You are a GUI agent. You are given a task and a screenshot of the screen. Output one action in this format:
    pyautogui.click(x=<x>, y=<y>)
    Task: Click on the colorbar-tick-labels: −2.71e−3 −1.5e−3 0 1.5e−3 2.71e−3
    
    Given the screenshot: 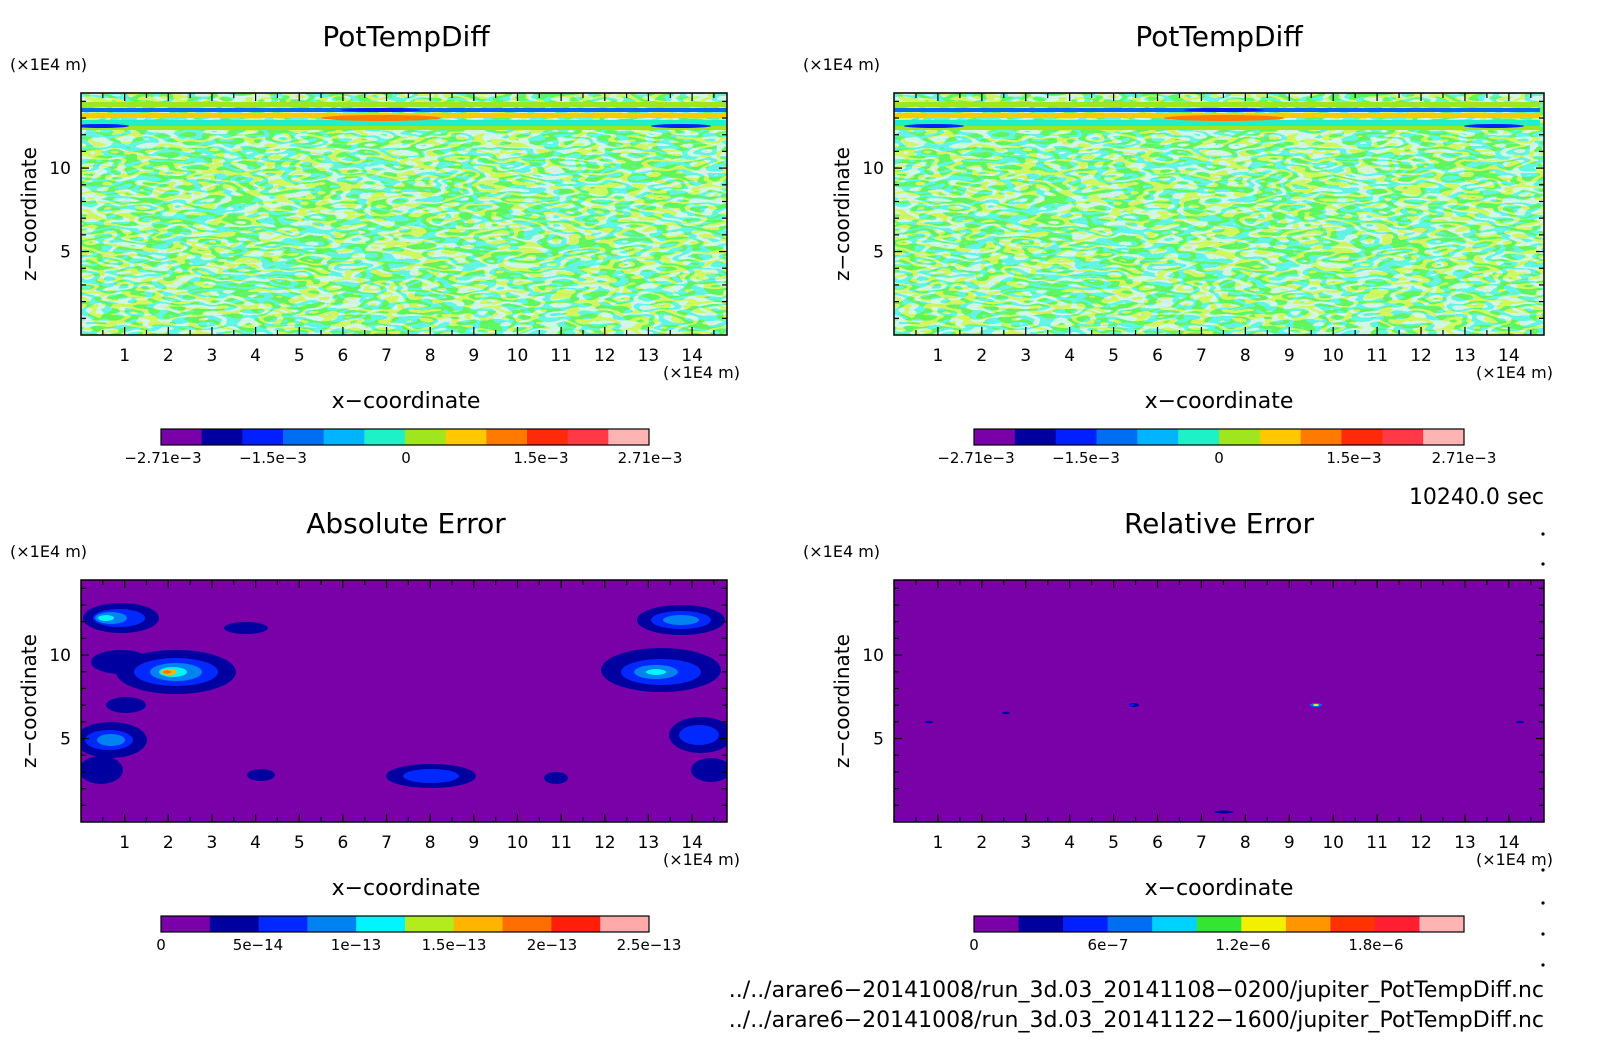 What is the action you would take?
    pyautogui.click(x=403, y=458)
    